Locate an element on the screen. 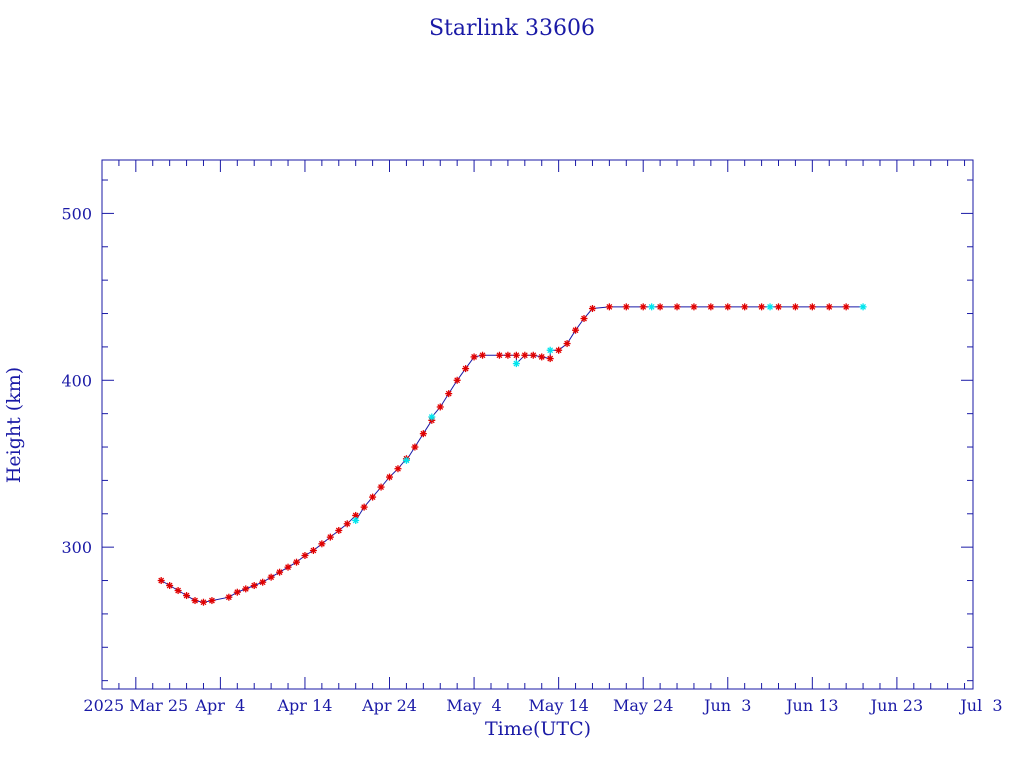 The image size is (1024, 768). x-tick-label: Jun 23 is located at coordinates (896, 705).